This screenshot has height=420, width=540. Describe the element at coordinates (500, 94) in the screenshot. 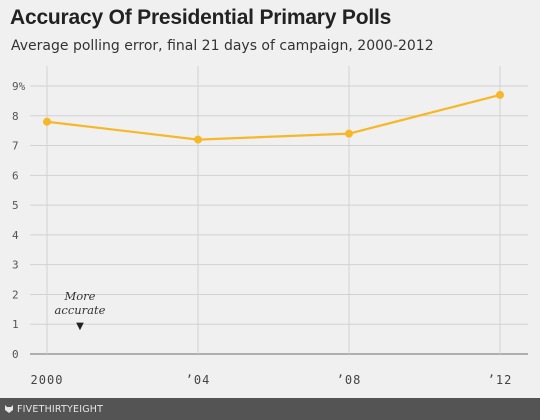

I see `data-point-2012` at that location.